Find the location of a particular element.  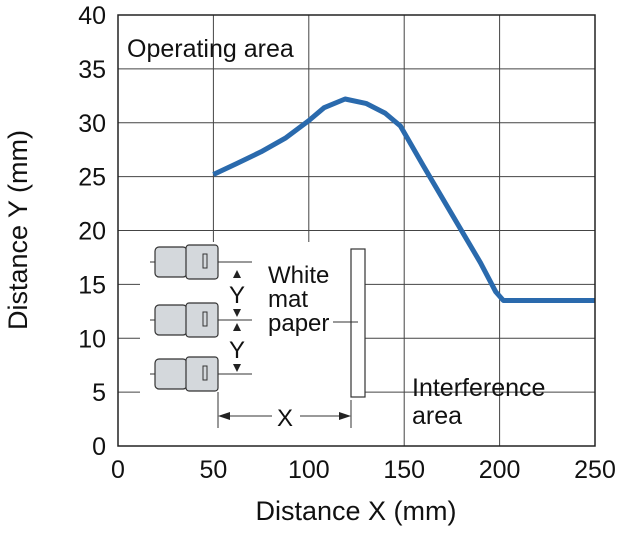

y-tick-label: 15 is located at coordinates (92, 285).